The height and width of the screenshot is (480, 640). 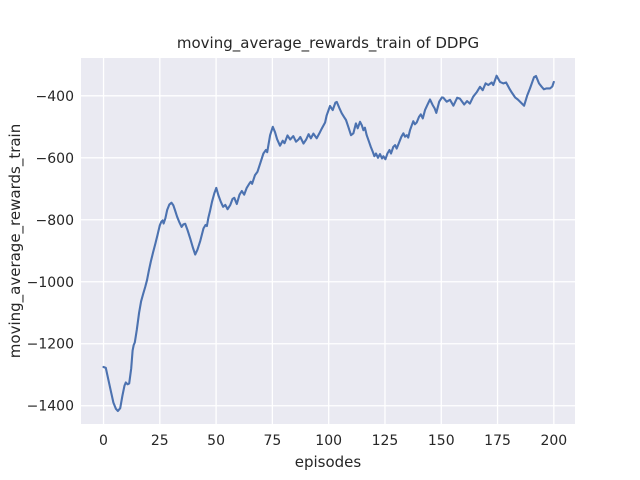 What do you see at coordinates (216, 441) in the screenshot?
I see `x-tick-label: 50` at bounding box center [216, 441].